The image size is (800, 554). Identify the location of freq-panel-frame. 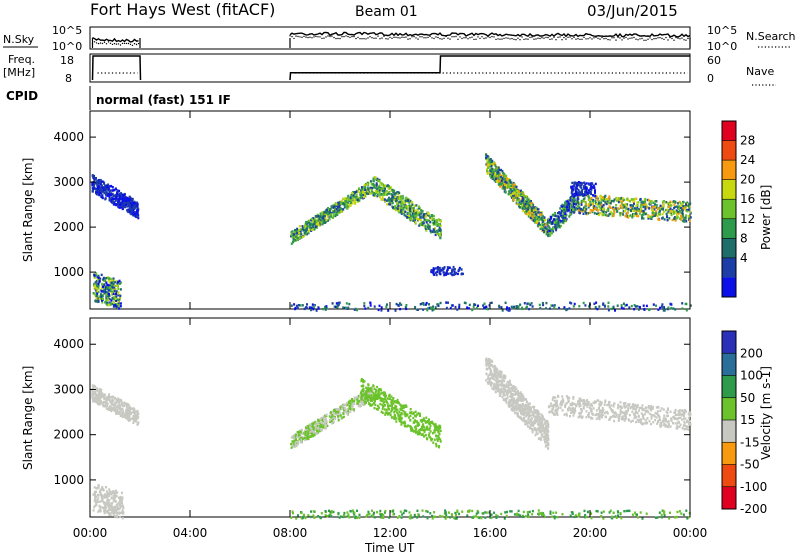
(390, 68).